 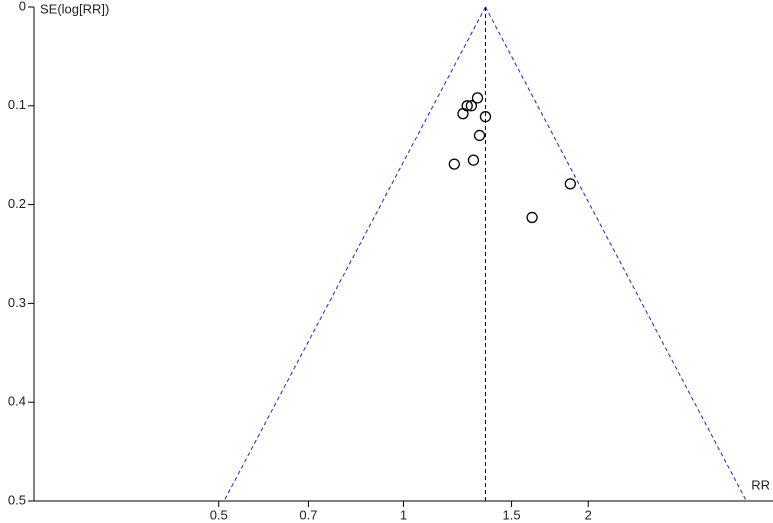 I want to click on y-tick-label: 0.4, so click(x=17, y=401).